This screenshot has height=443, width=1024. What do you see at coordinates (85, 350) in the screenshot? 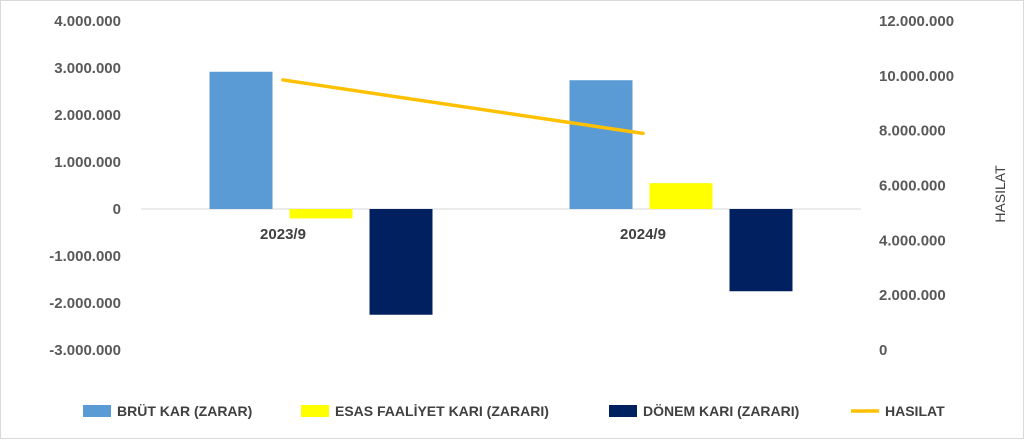
I see `left-tick-label: -3.000.000` at bounding box center [85, 350].